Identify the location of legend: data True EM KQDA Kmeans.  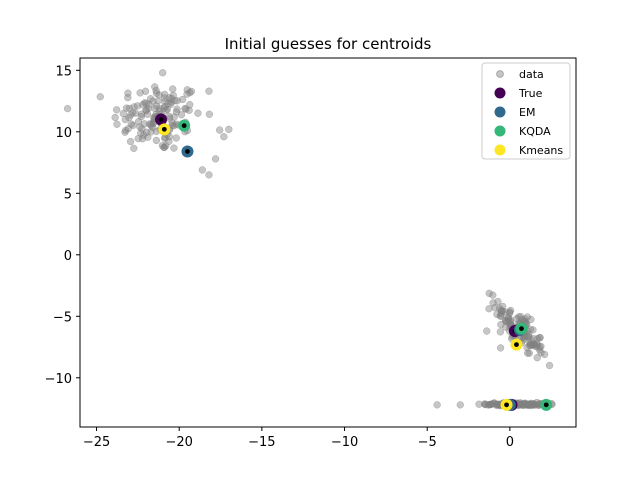
(526, 111).